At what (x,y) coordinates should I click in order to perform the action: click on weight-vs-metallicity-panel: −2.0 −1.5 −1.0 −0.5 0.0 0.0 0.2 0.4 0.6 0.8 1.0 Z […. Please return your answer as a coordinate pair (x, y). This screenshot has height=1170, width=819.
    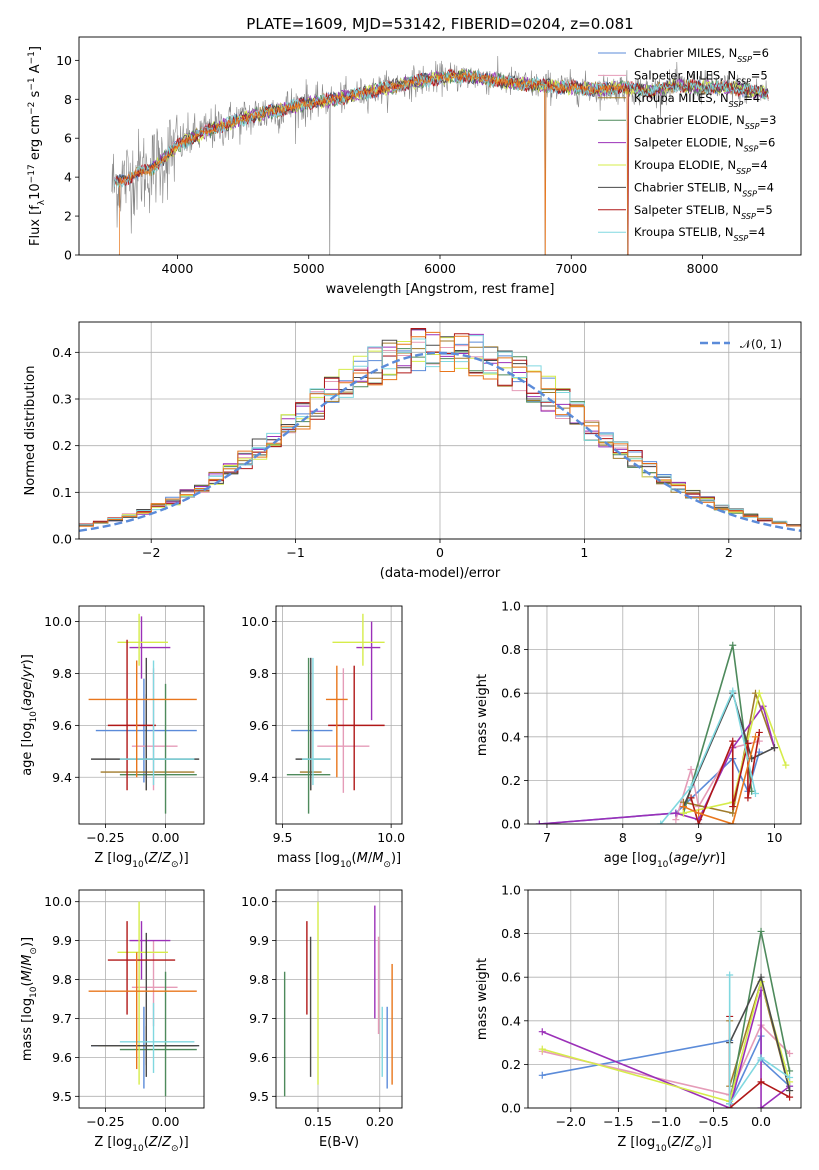
    Looking at the image, I should click on (638, 1018).